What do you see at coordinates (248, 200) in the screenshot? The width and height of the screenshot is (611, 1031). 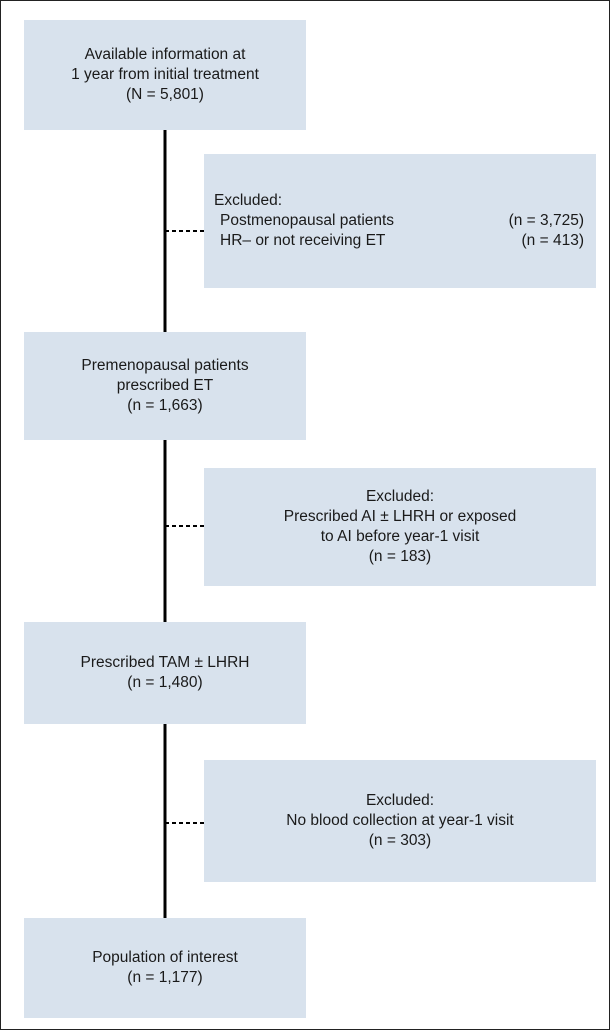 I see `box-title: Excluded:` at bounding box center [248, 200].